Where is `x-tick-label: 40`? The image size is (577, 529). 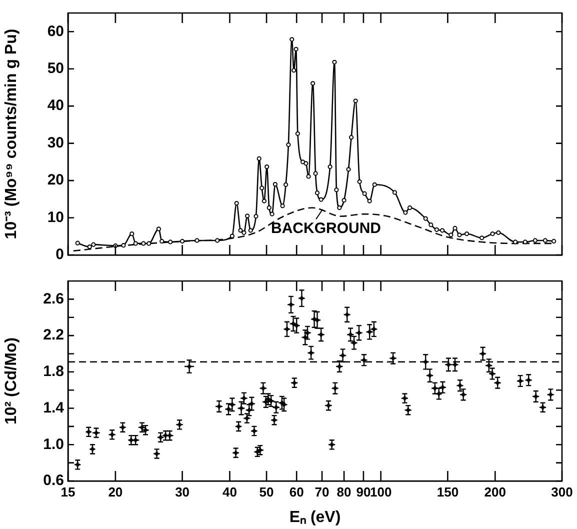
x-tick-label: 40 is located at coordinates (229, 492).